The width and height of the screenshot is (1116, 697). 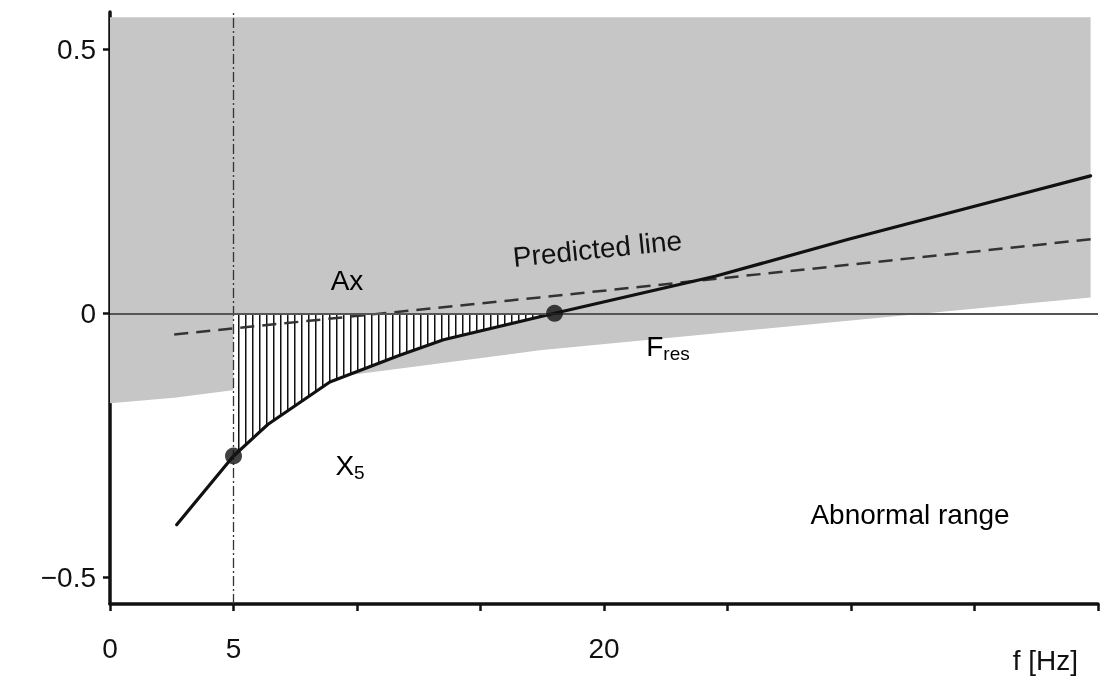 What do you see at coordinates (1045, 660) in the screenshot?
I see `x-axis-title: f [Hz]` at bounding box center [1045, 660].